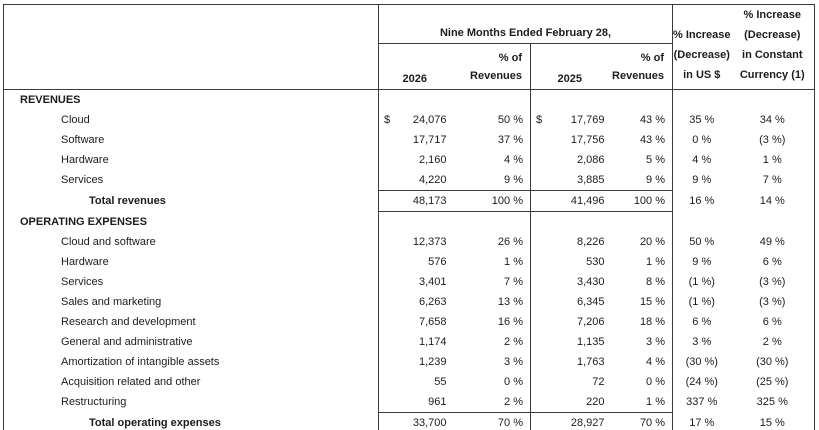 The height and width of the screenshot is (430, 819). What do you see at coordinates (191, 47) in the screenshot?
I see `row-label-column-header` at bounding box center [191, 47].